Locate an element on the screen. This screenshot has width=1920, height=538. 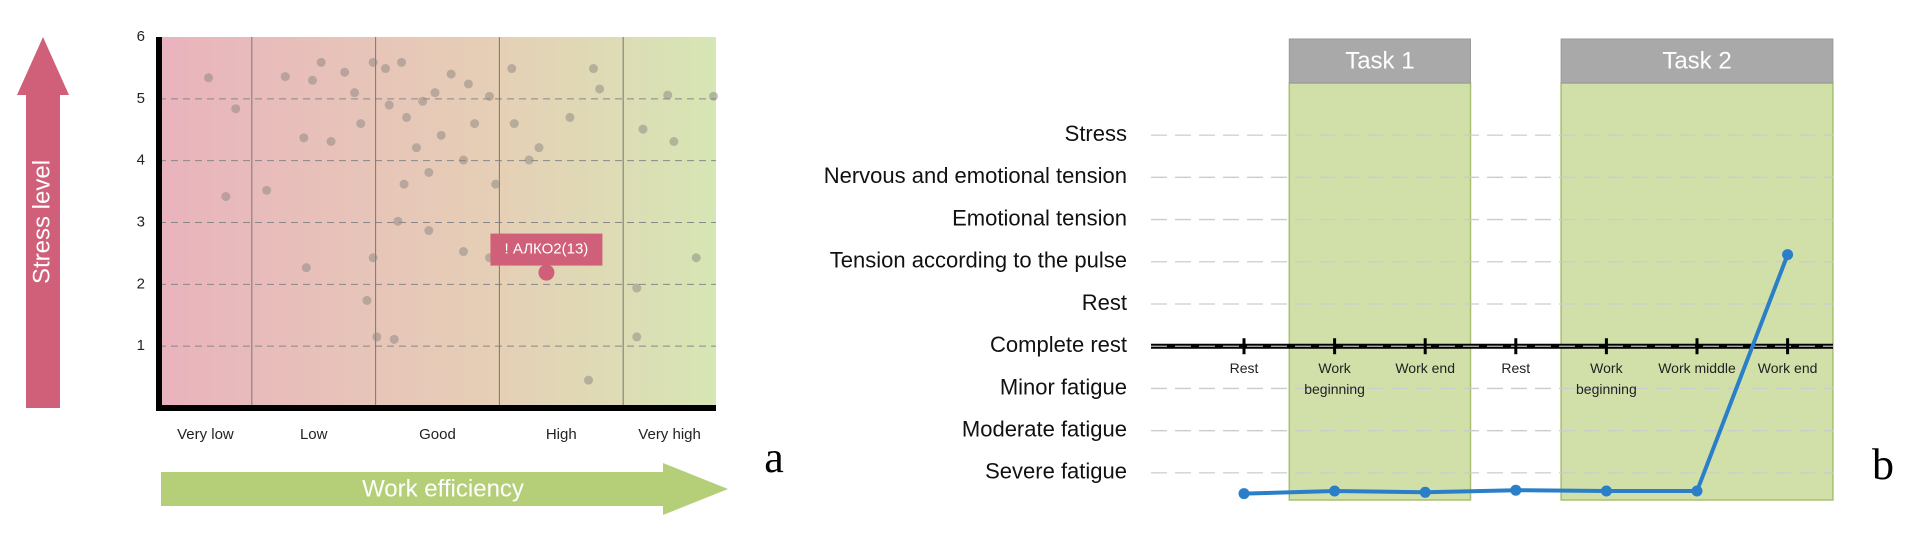
y-tick-label: 6 is located at coordinates (141, 36).